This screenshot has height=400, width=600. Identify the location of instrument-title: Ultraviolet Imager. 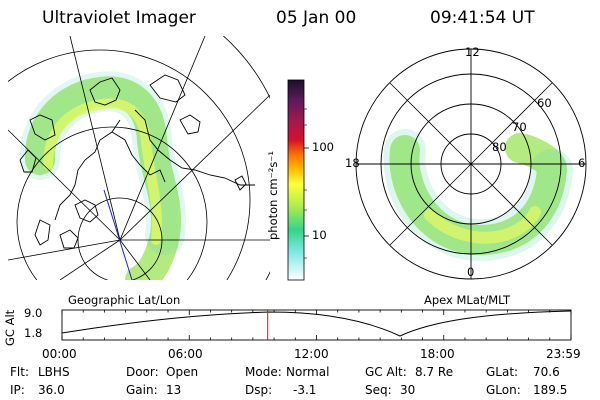
(119, 18).